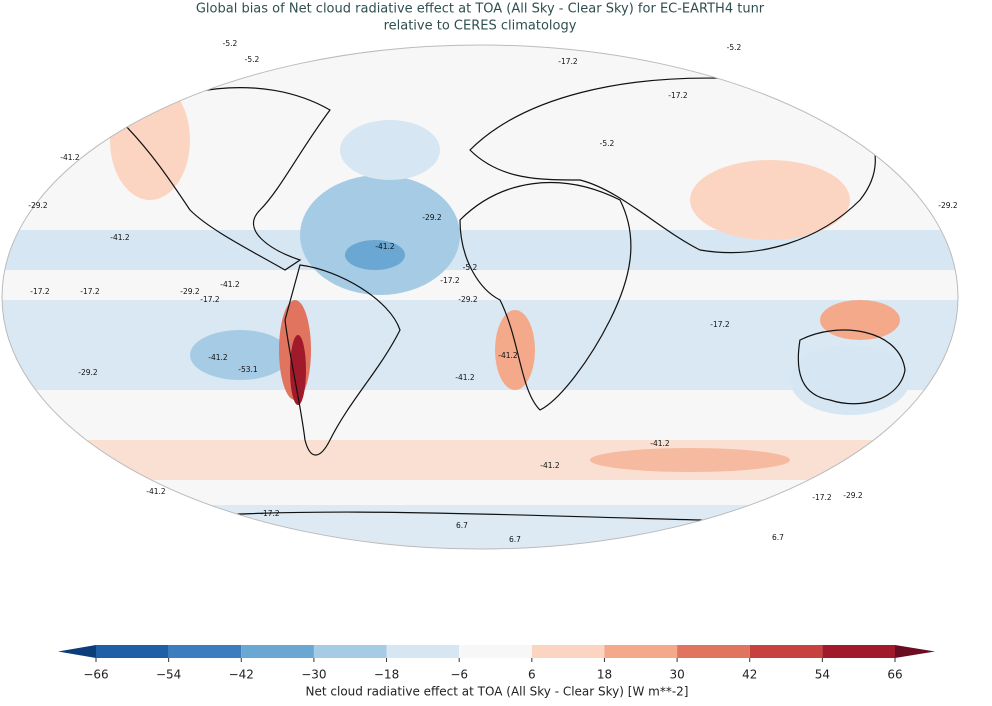 Image resolution: width=992 pixels, height=706 pixels. I want to click on colorbar-tick-label: 30, so click(676, 675).